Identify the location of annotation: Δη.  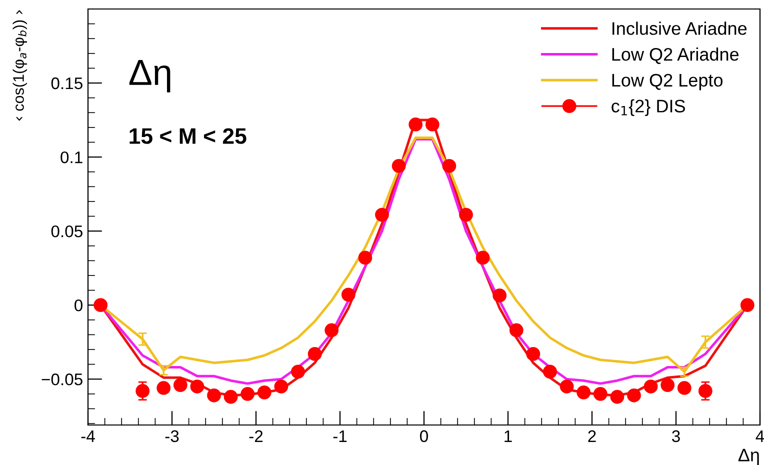
(149, 76).